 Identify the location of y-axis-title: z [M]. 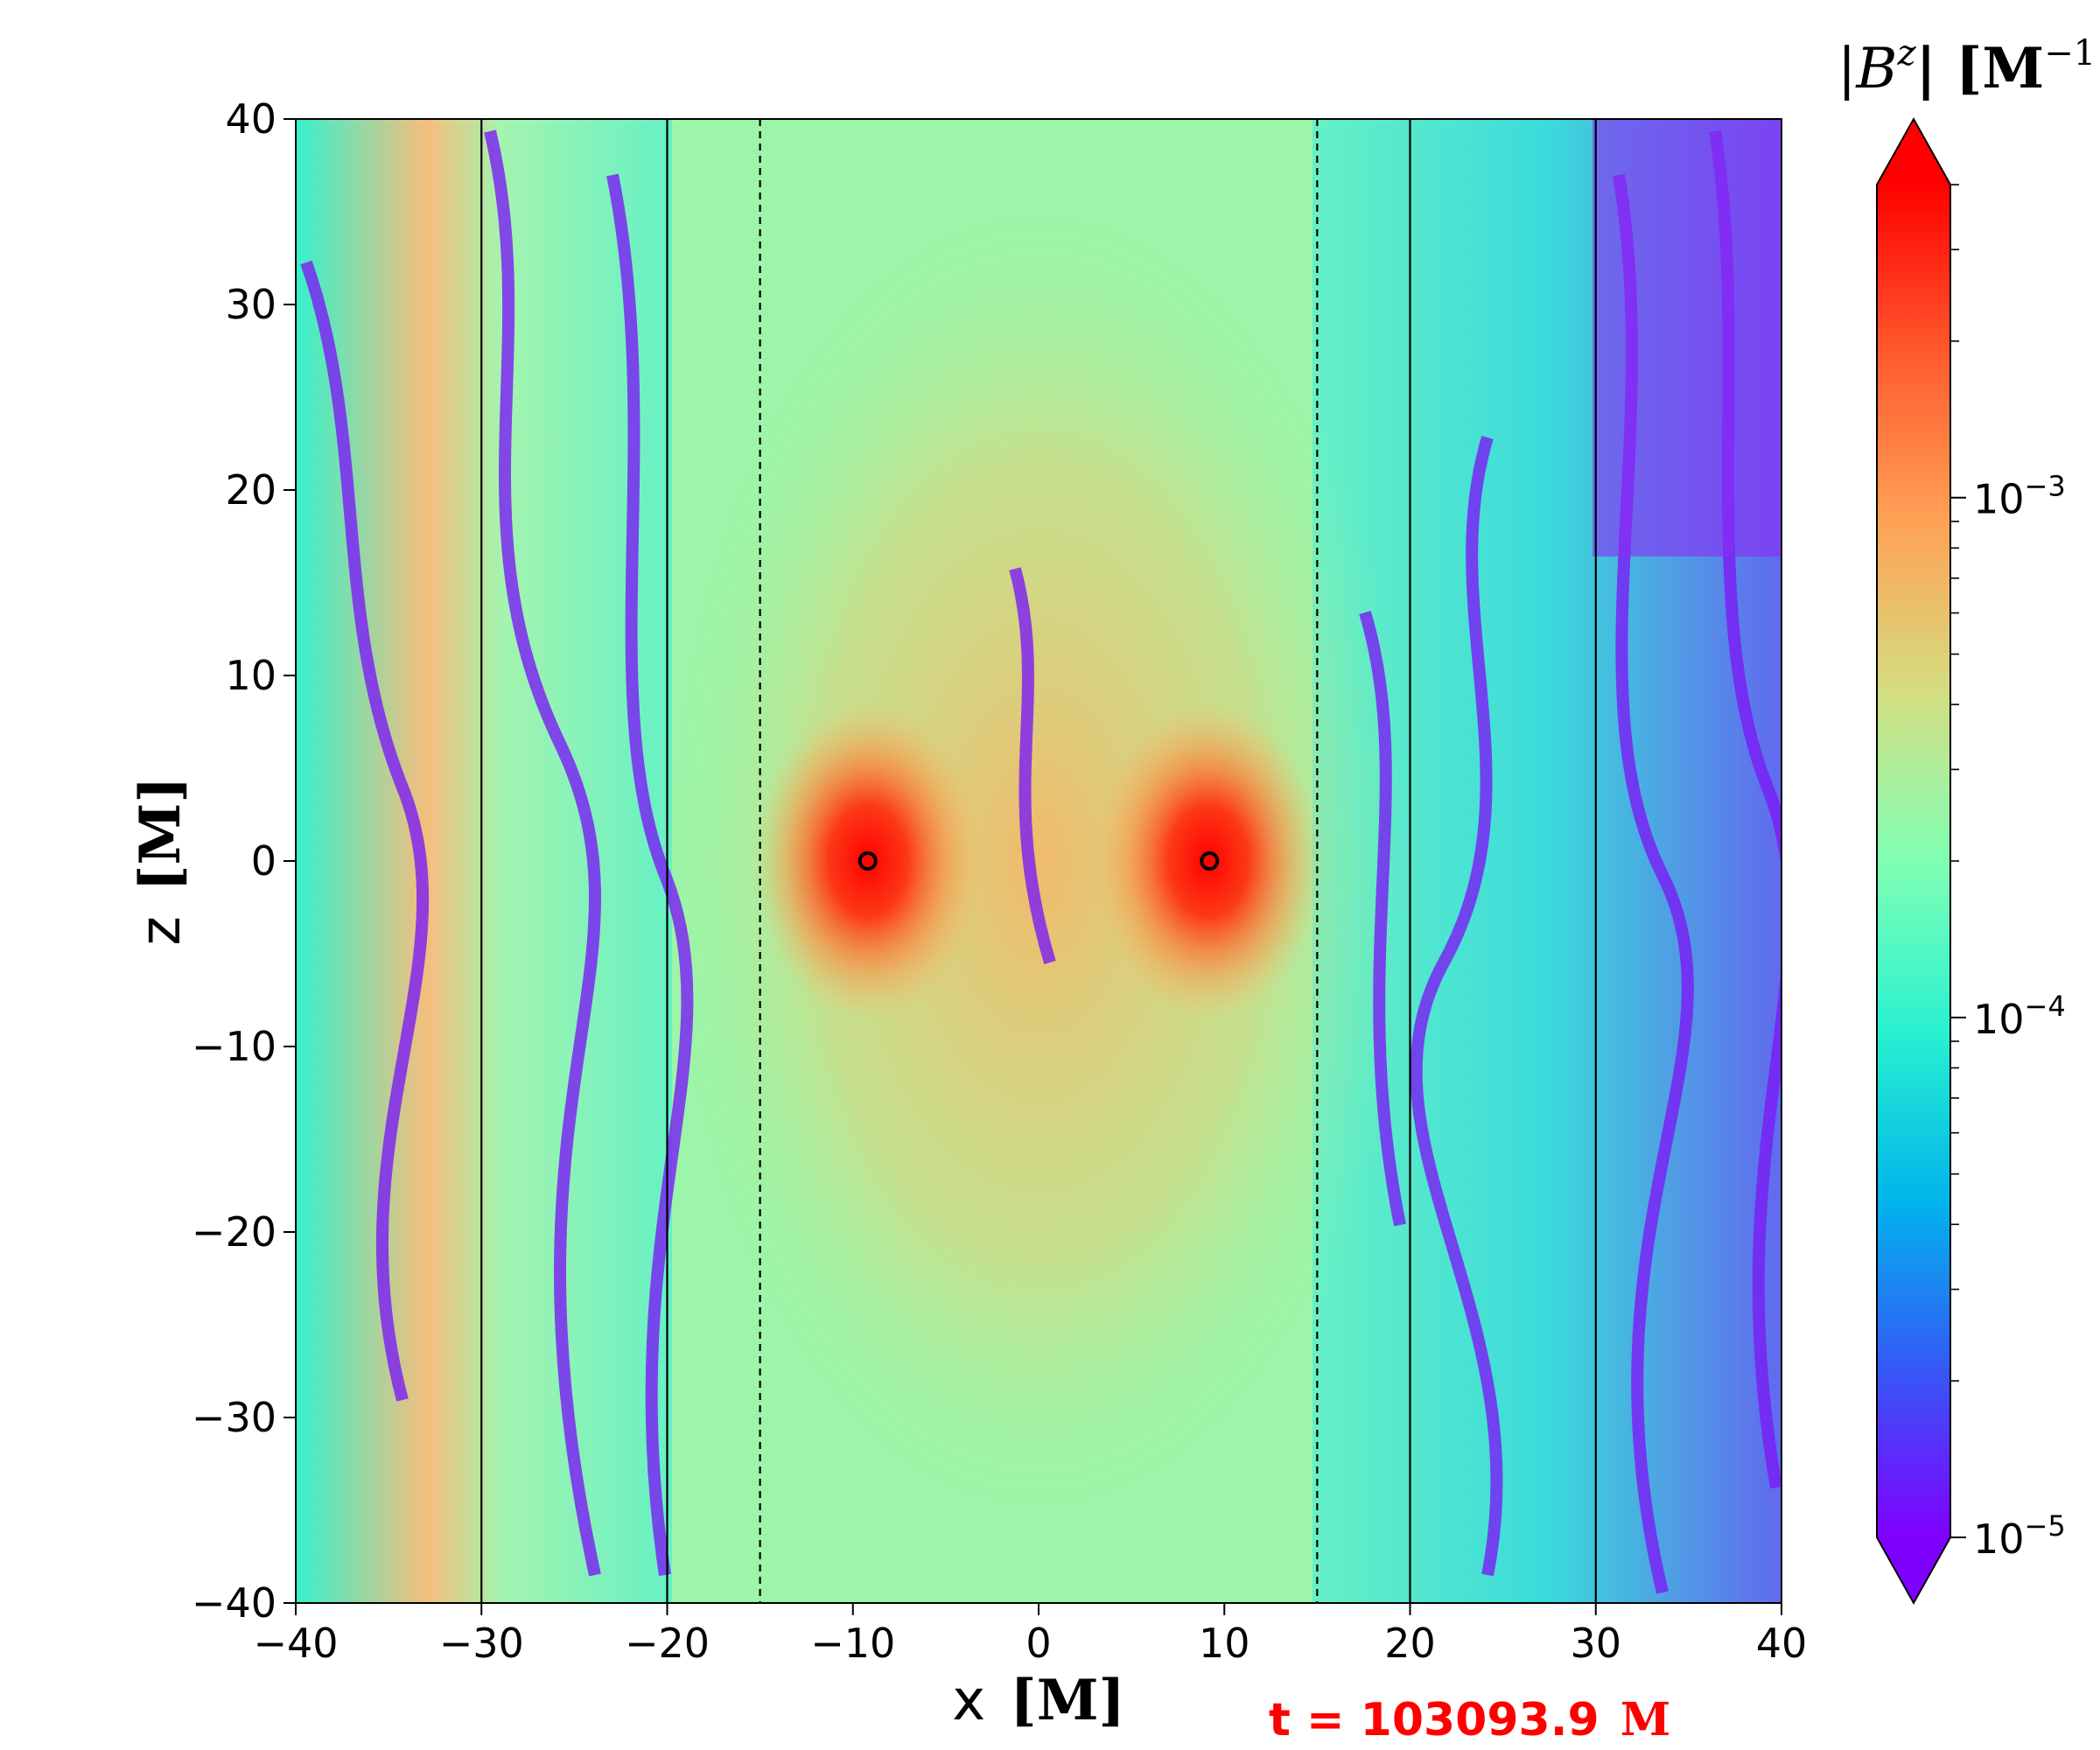
(160, 860).